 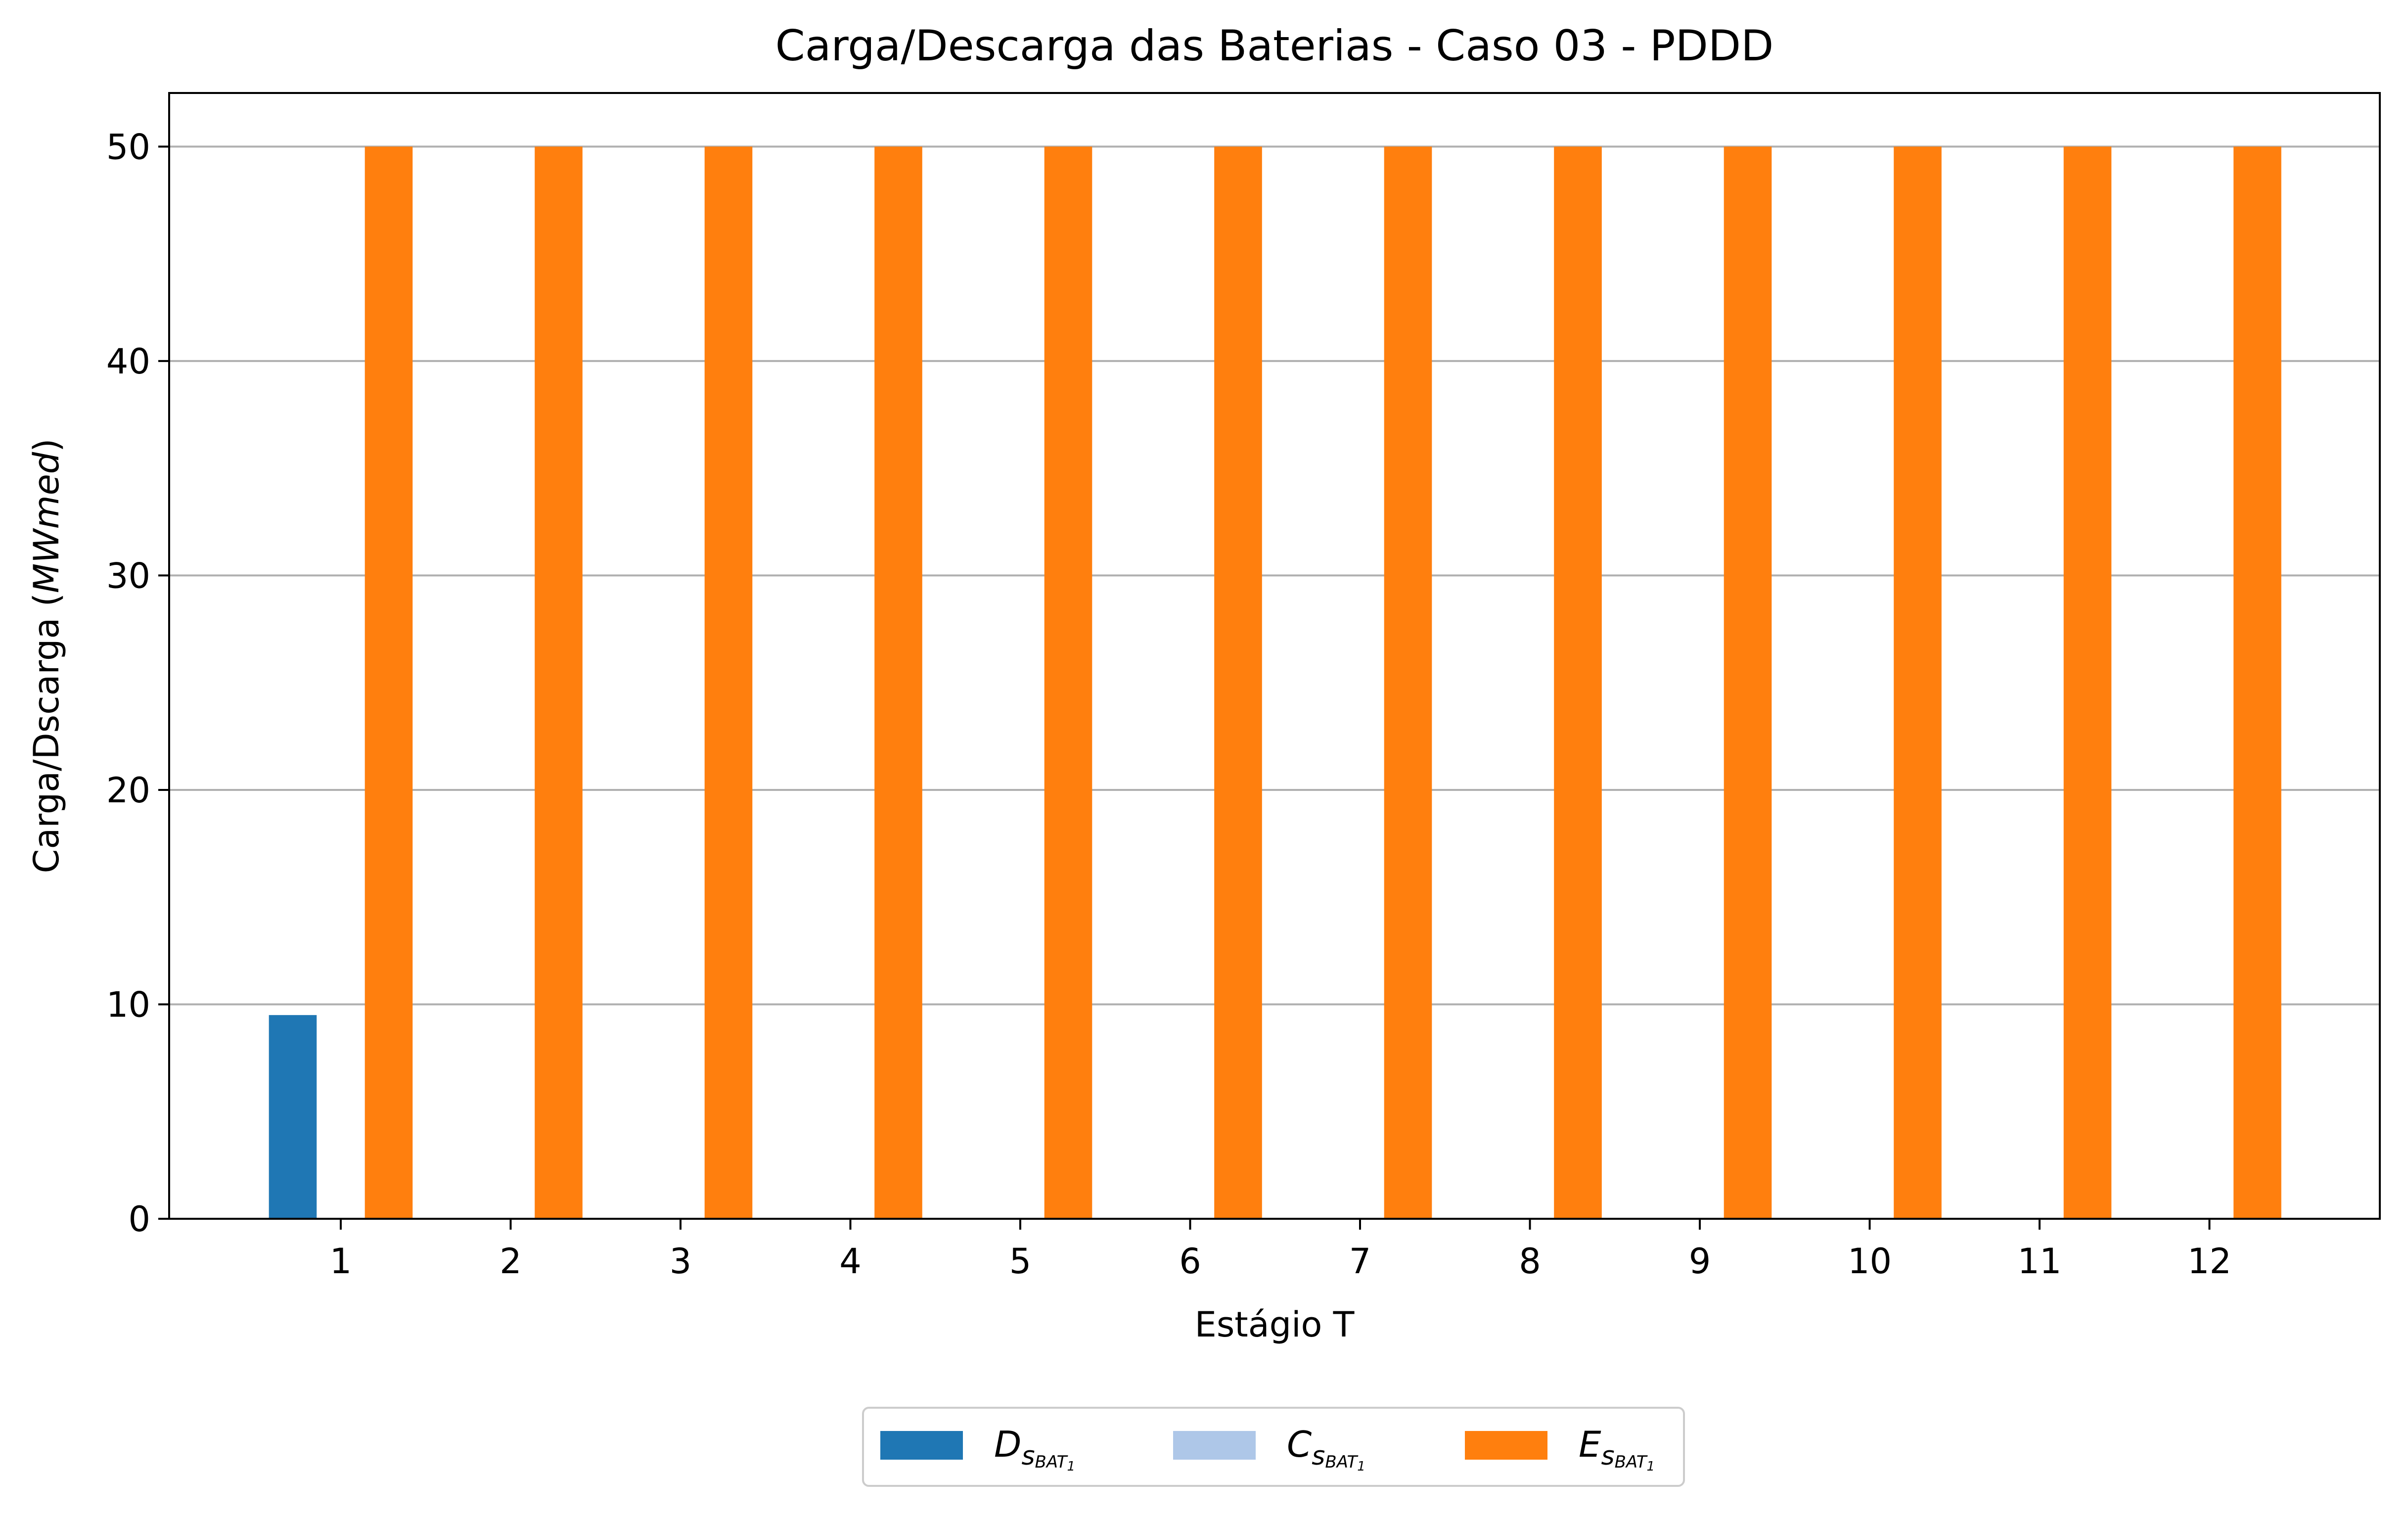 What do you see at coordinates (1190, 1261) in the screenshot?
I see `x-tick-label: 6` at bounding box center [1190, 1261].